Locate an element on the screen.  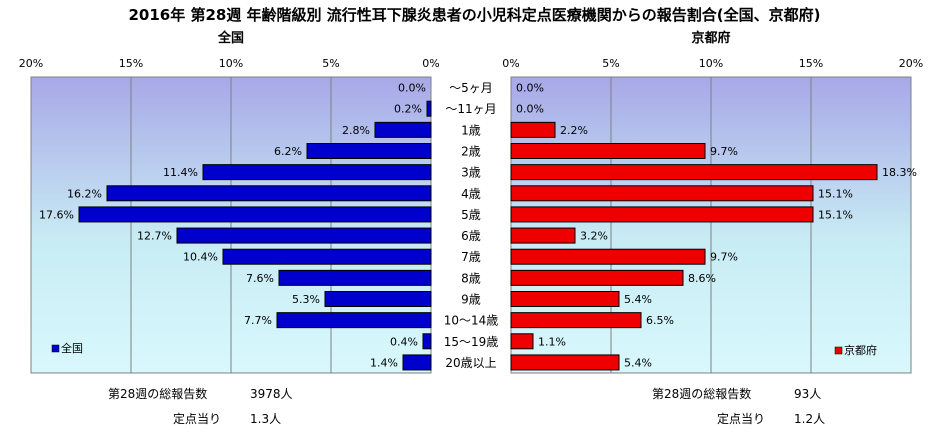
category-label: 20歳以上 is located at coordinates (470, 363).